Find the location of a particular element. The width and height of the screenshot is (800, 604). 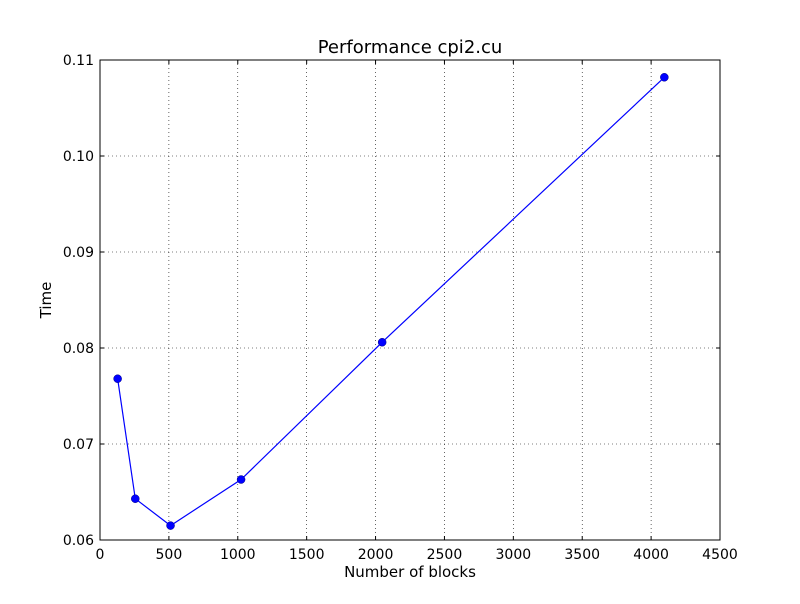

x-tick-label: 2000 is located at coordinates (376, 555).